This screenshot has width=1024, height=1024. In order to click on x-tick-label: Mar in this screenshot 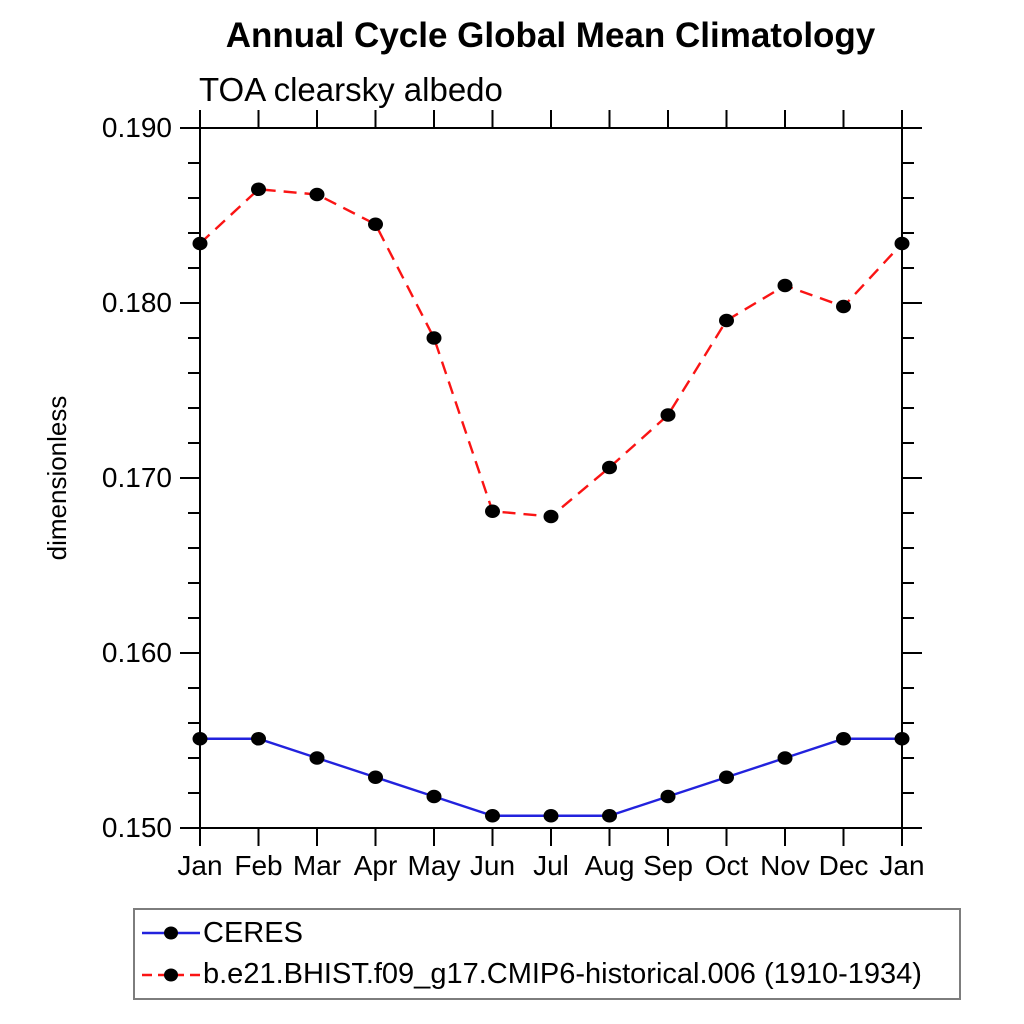, I will do `click(317, 865)`.